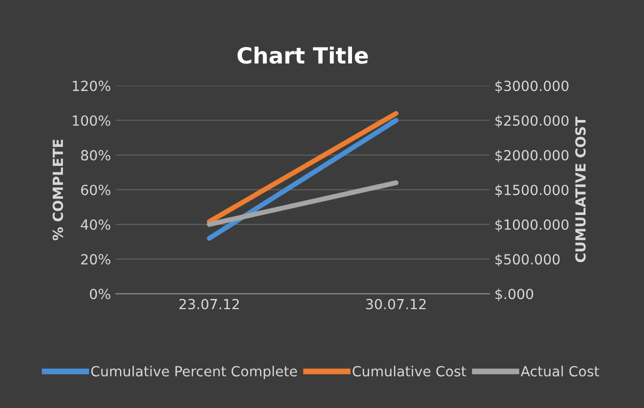  I want to click on y-tick-label: 40%, so click(95, 224).